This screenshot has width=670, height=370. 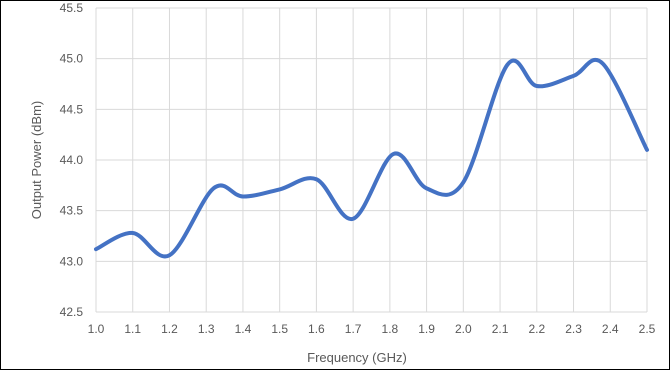 I want to click on y-tick-label: 44.5, so click(x=72, y=109).